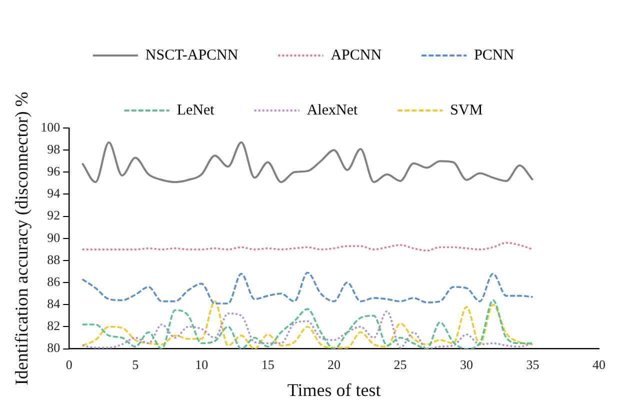 The image size is (627, 414). What do you see at coordinates (466, 110) in the screenshot?
I see `legend-label: SVM` at bounding box center [466, 110].